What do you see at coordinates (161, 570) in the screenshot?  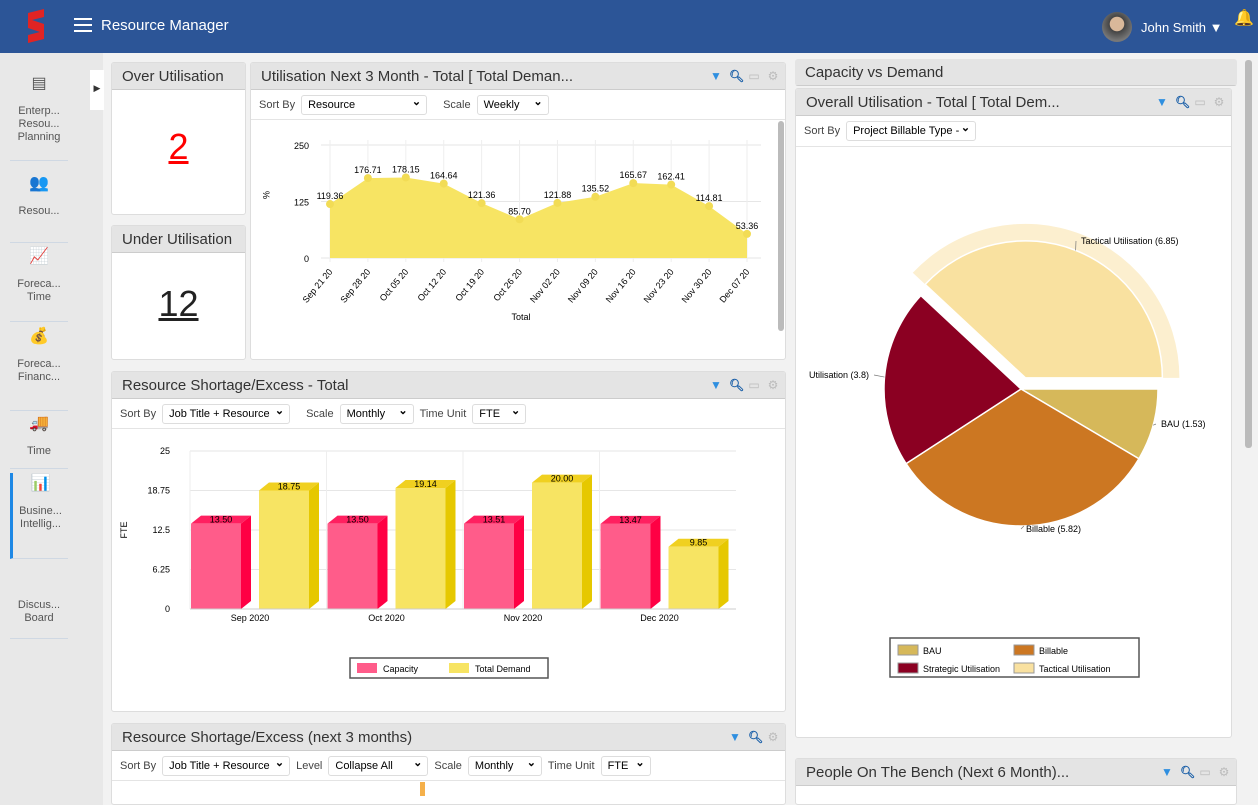 I see `y-tick-label: 6.25` at bounding box center [161, 570].